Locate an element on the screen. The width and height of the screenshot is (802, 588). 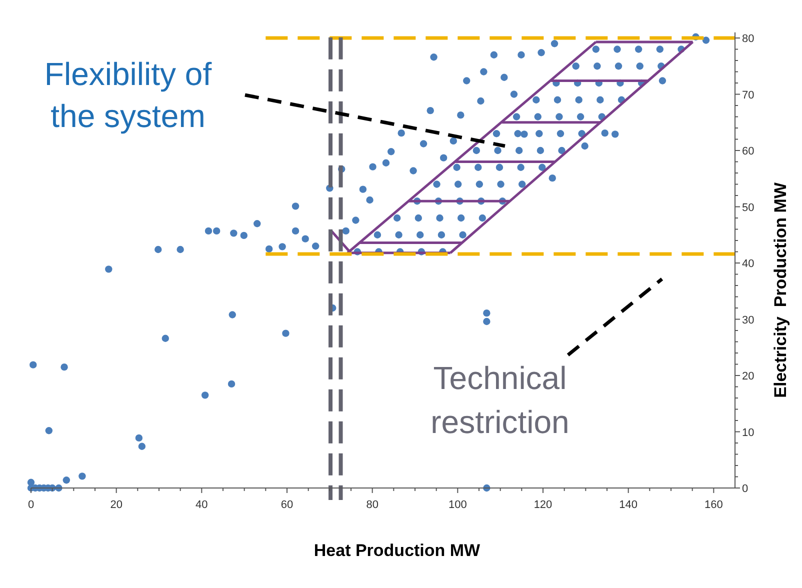
y-tick-label: 50 is located at coordinates (748, 208).